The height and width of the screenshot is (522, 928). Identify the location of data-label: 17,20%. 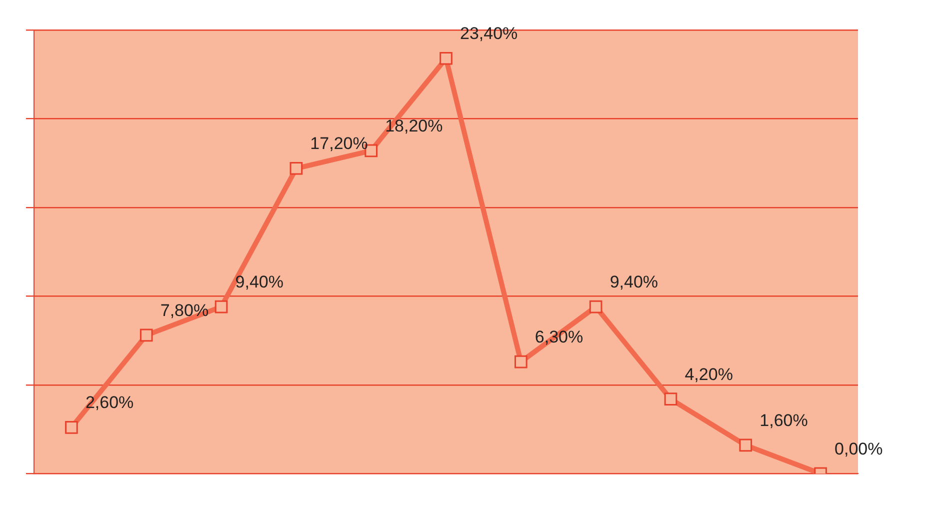
(339, 144).